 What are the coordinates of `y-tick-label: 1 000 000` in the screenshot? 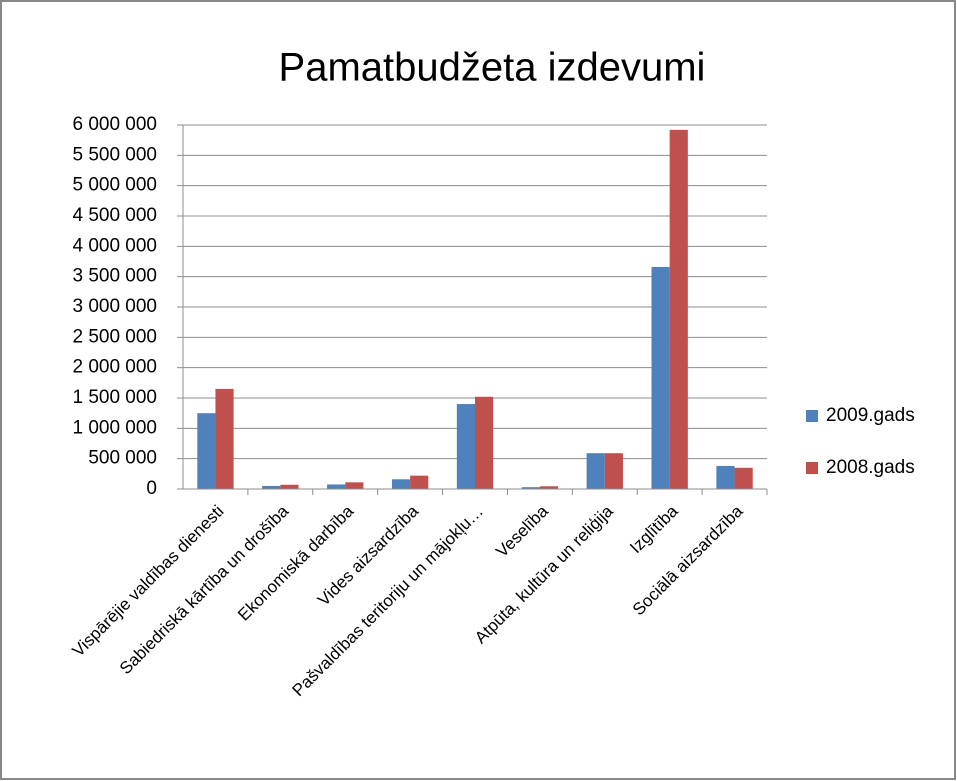 It's located at (114, 427).